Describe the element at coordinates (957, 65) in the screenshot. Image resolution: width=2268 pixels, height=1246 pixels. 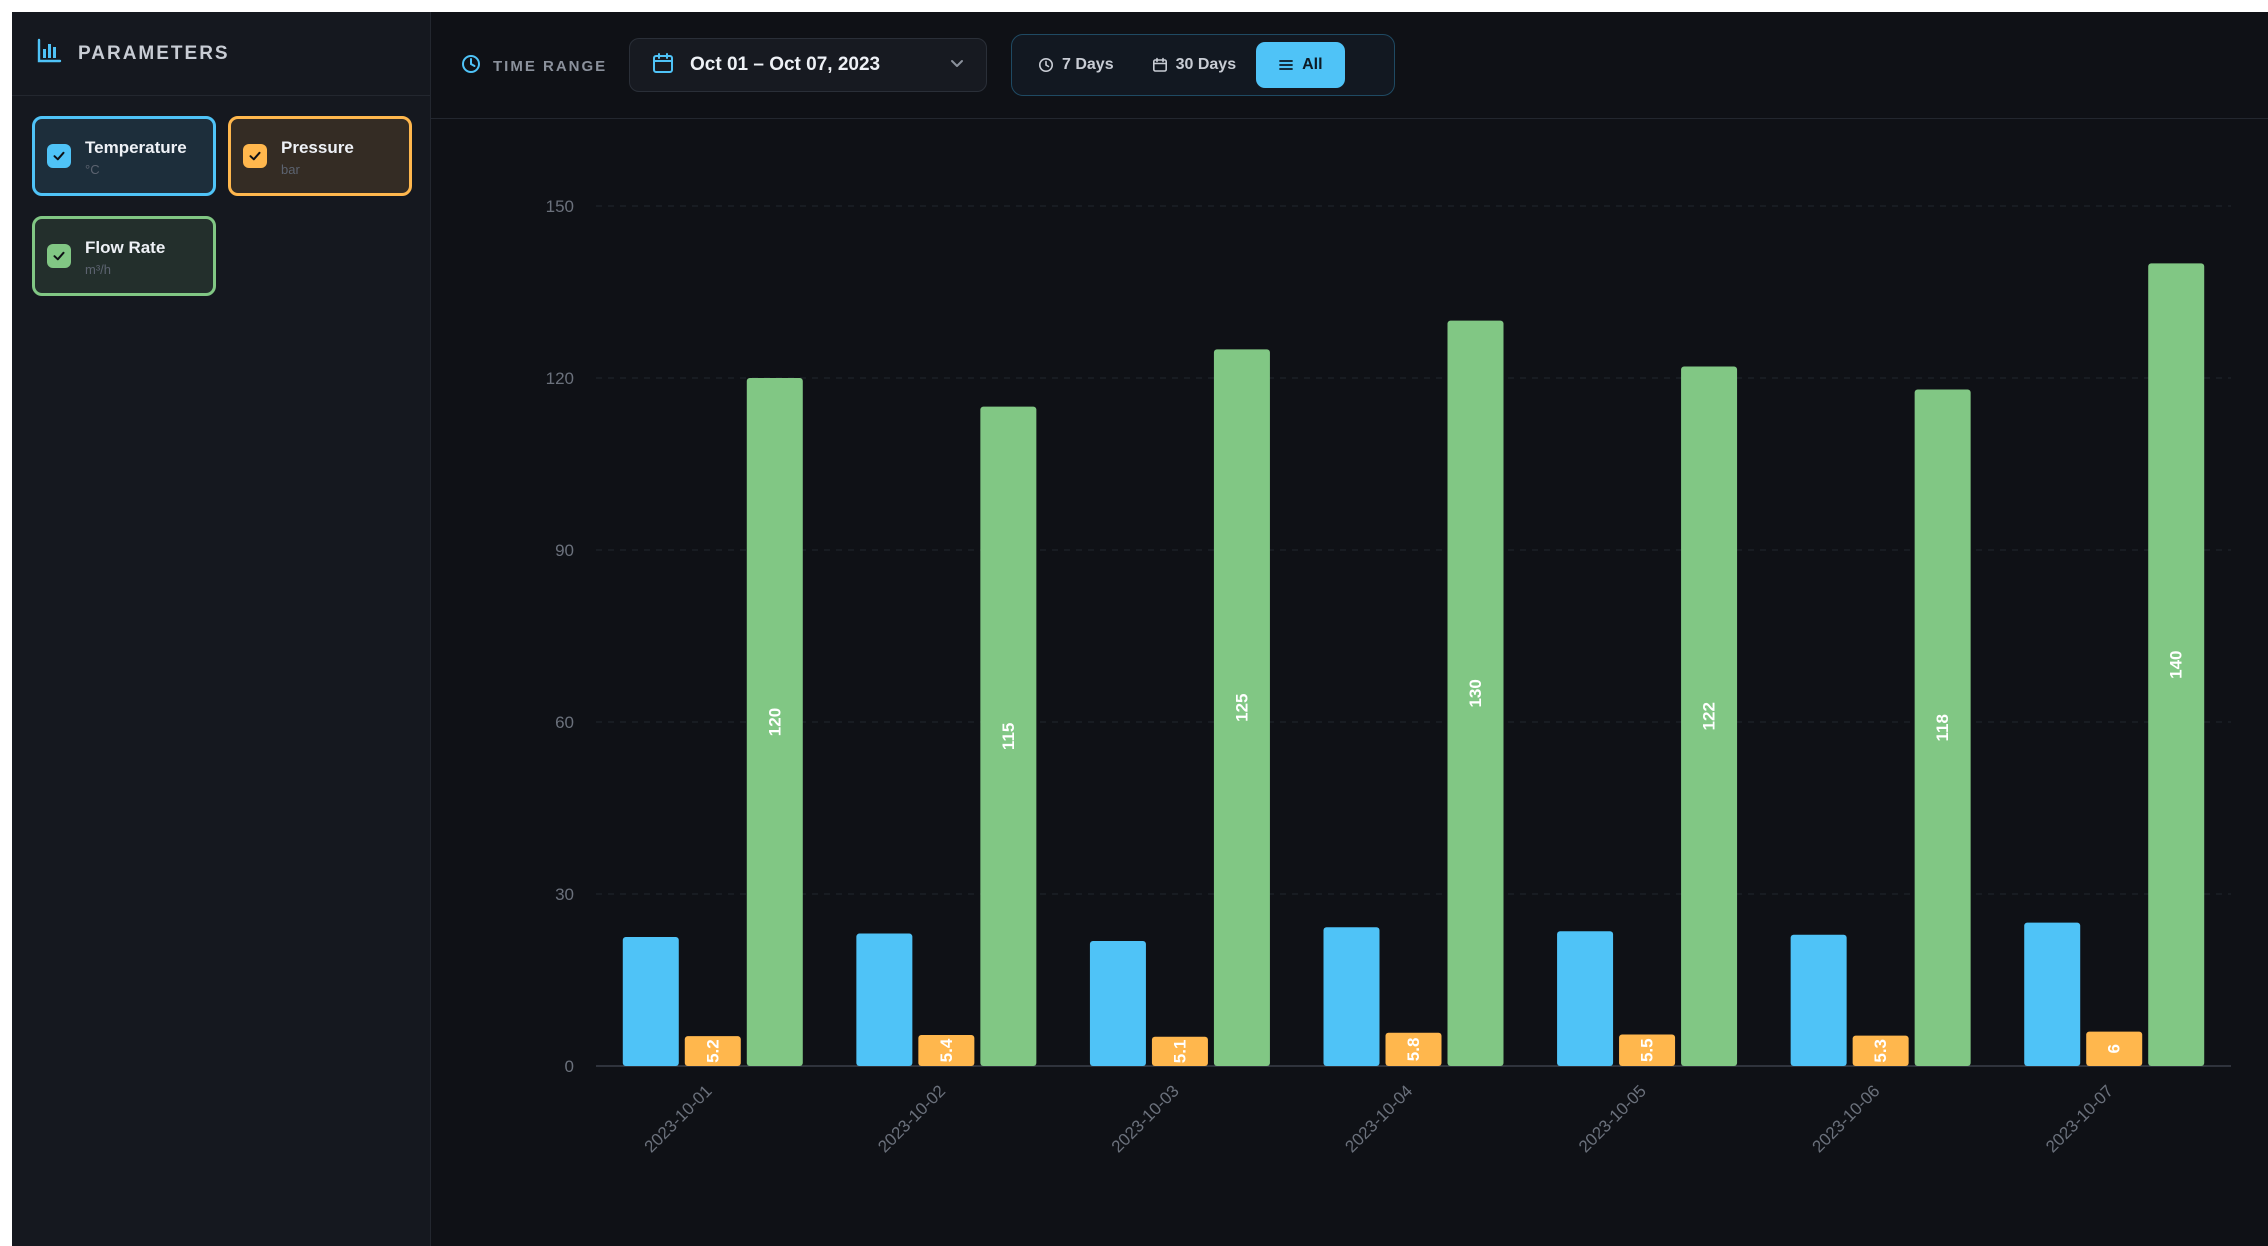
I see `chevron-down-icon` at that location.